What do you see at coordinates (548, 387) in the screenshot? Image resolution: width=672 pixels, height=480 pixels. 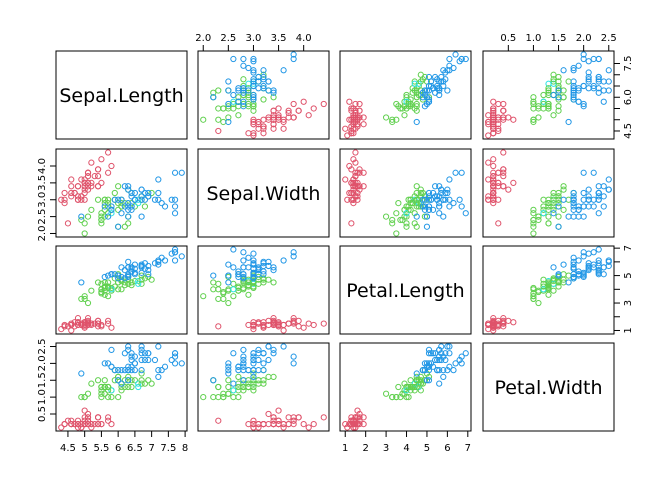 I see `panel-petal-width-vs-petal-width: Petal.Width` at bounding box center [548, 387].